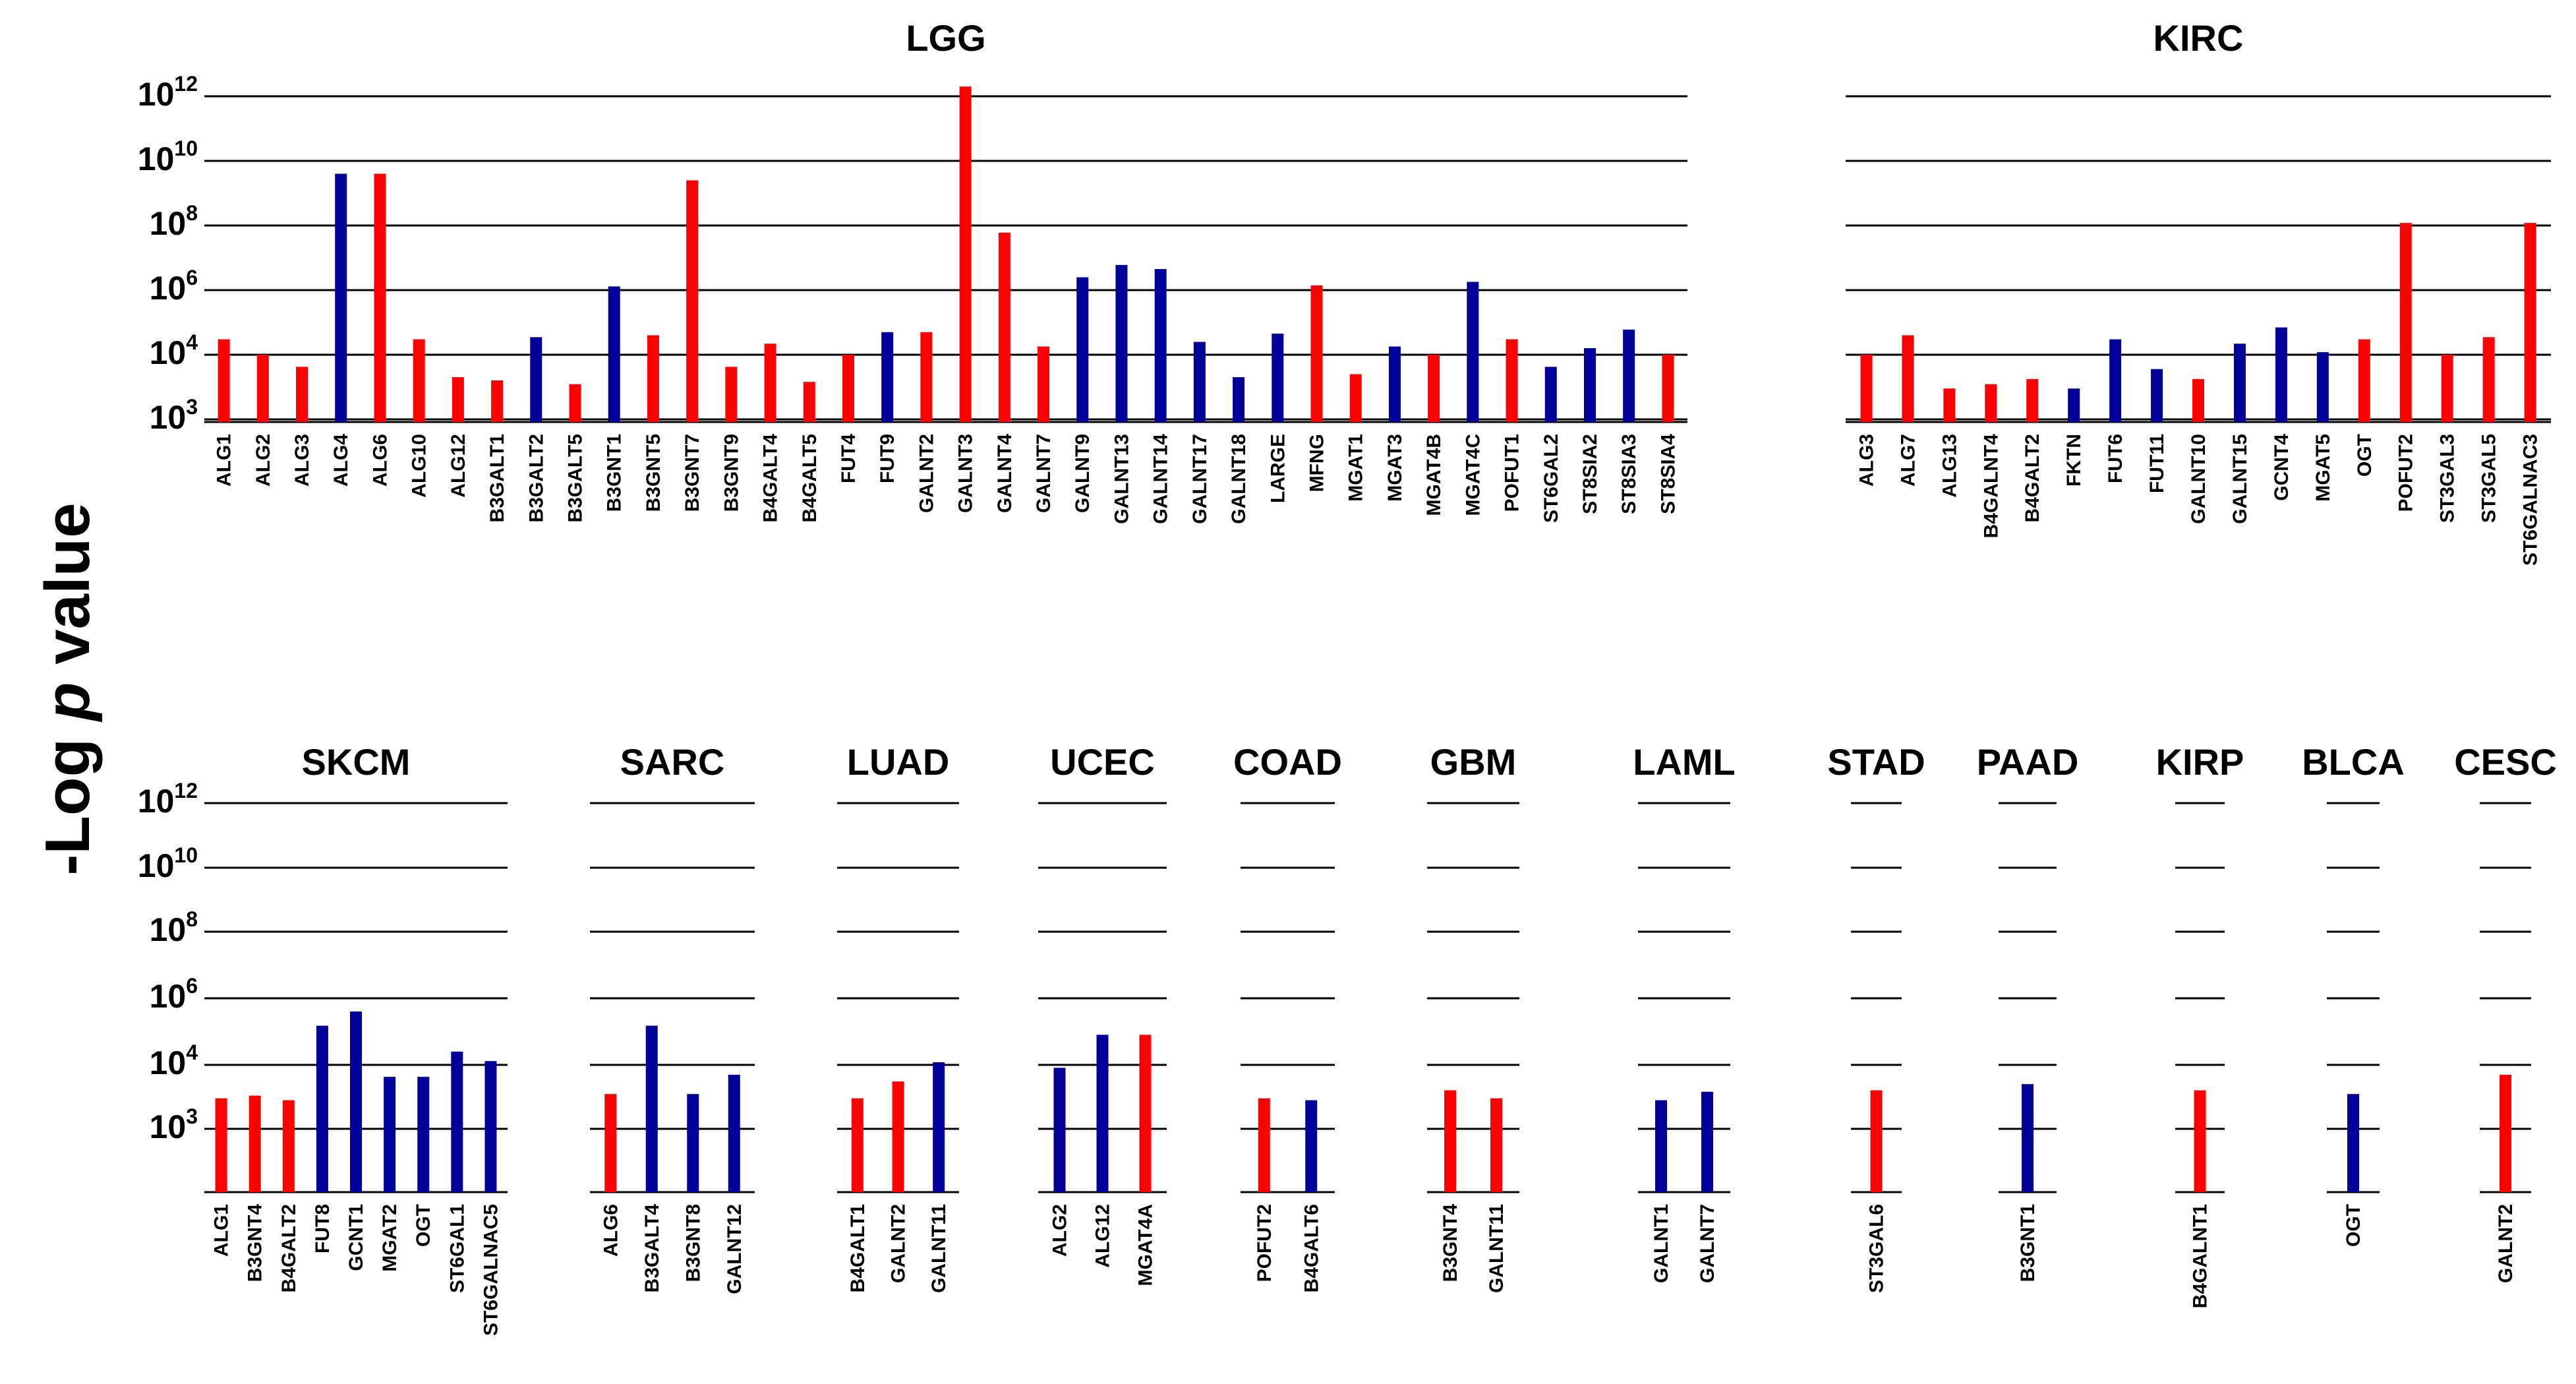 The width and height of the screenshot is (2576, 1384). I want to click on bar-b3galt4, so click(651, 1109).